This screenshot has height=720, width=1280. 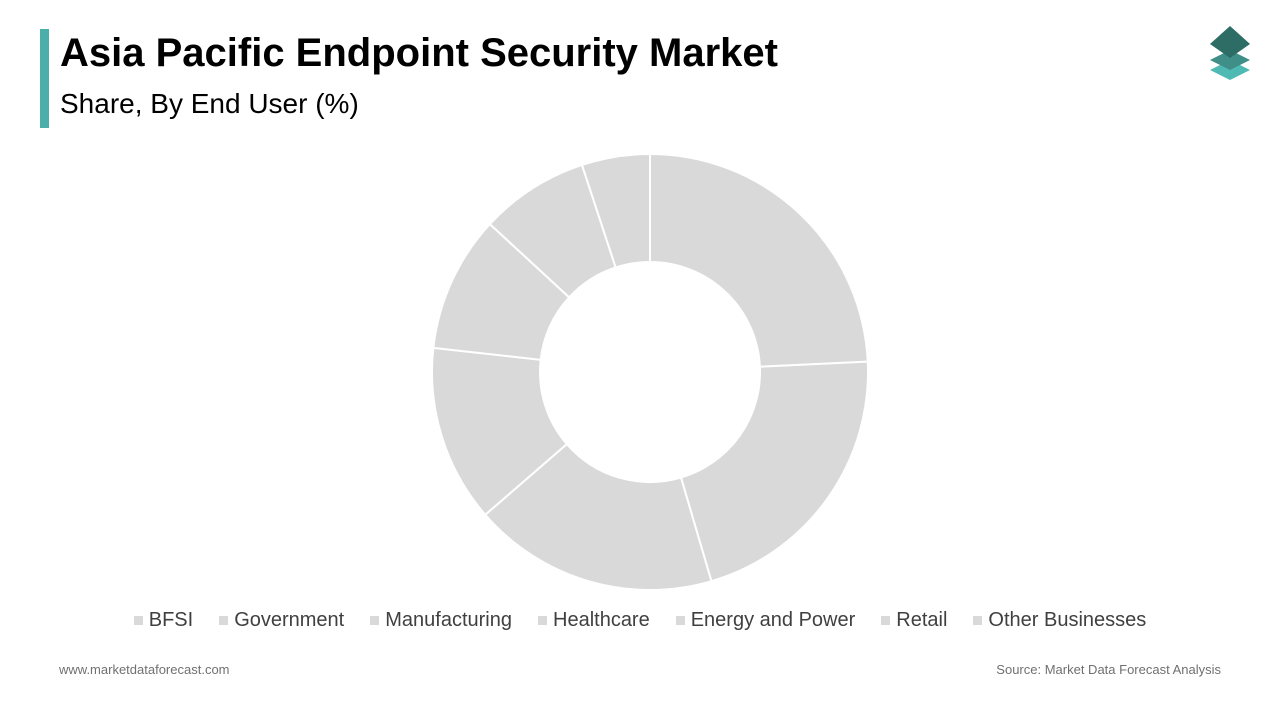 I want to click on legend-item-retail: Retail, so click(x=914, y=620).